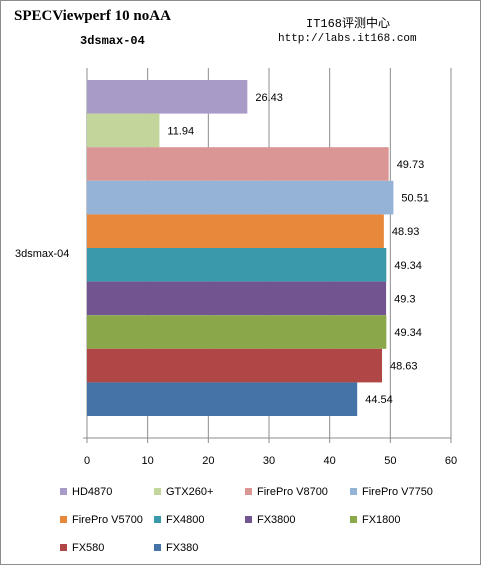 This screenshot has height=565, width=481. What do you see at coordinates (107, 520) in the screenshot?
I see `legend-label: FirePro V5700` at bounding box center [107, 520].